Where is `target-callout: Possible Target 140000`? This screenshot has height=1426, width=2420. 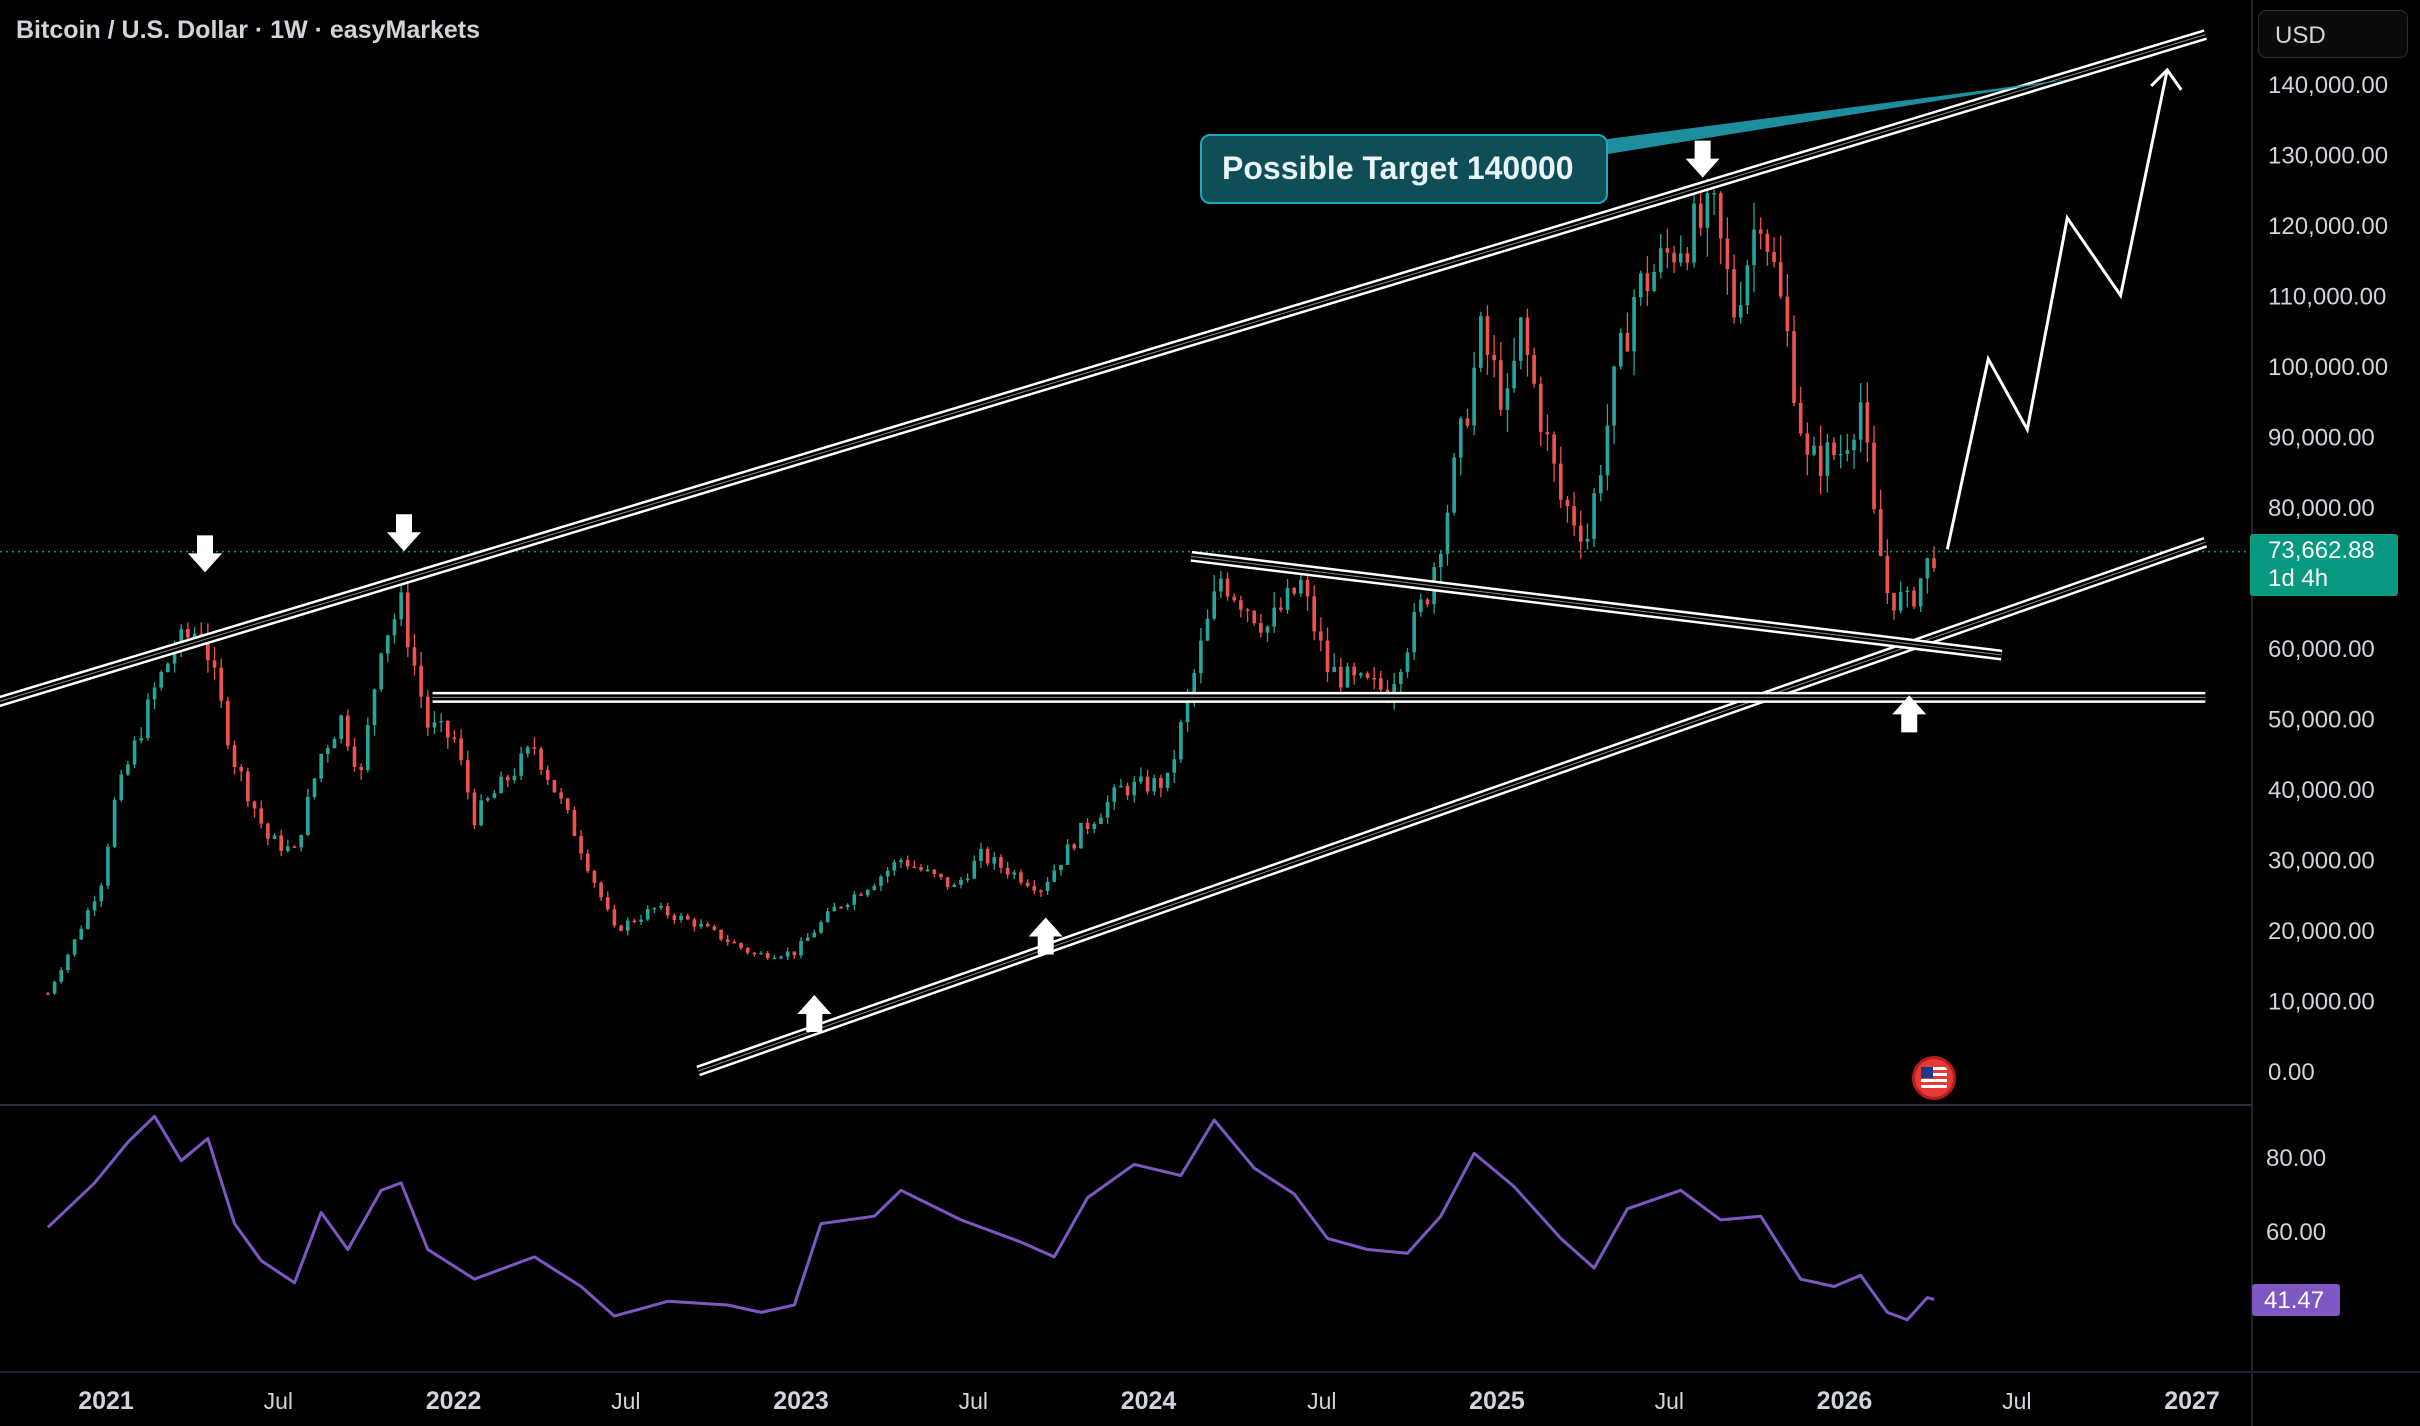
target-callout: Possible Target 140000 is located at coordinates (1404, 169).